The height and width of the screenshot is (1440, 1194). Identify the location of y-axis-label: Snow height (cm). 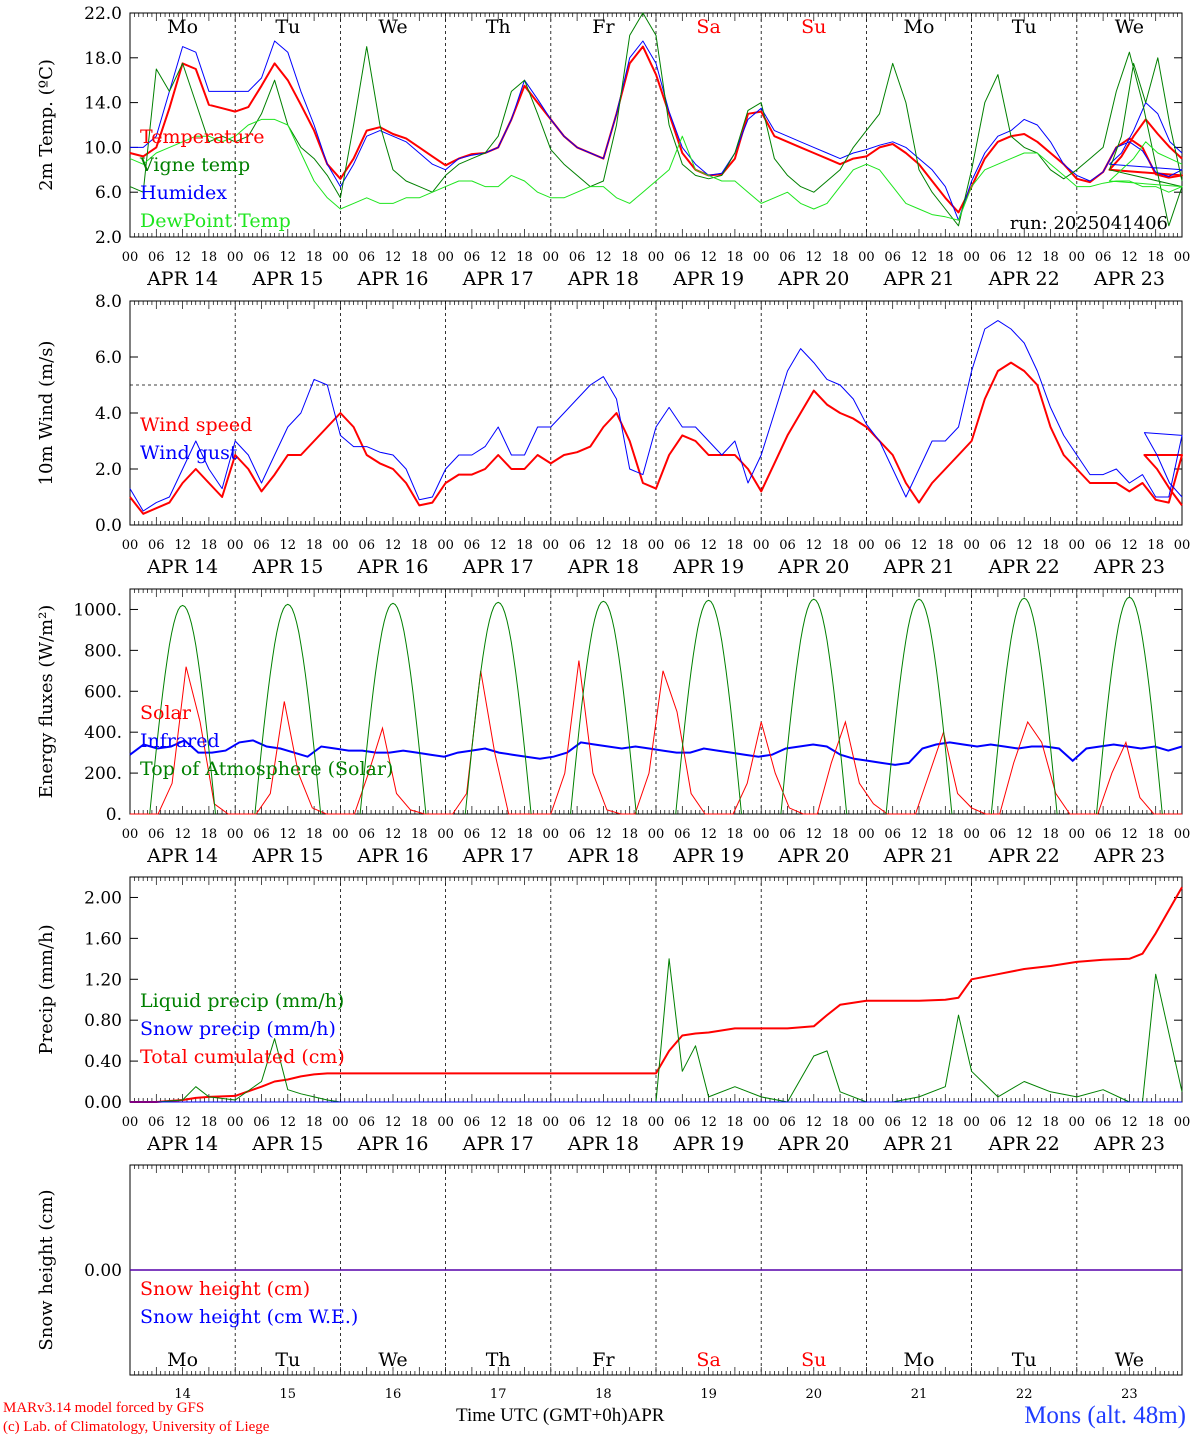
(46, 1269).